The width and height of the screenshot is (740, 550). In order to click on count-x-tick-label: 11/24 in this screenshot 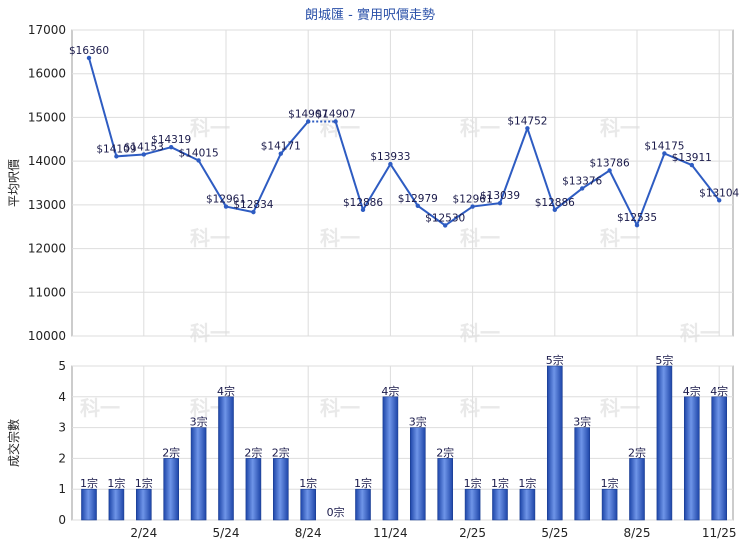, I will do `click(390, 533)`.